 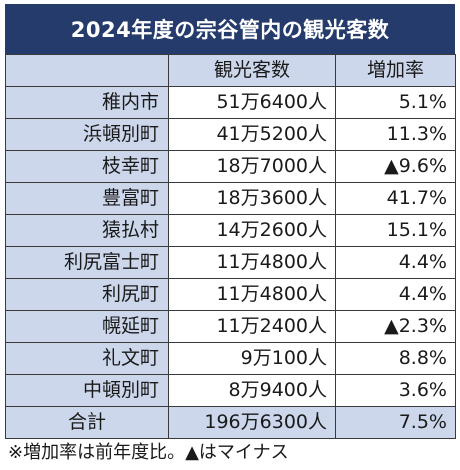 I want to click on table-row: 幌延町 11万2400人 ▲2.3%, so click(x=230, y=326).